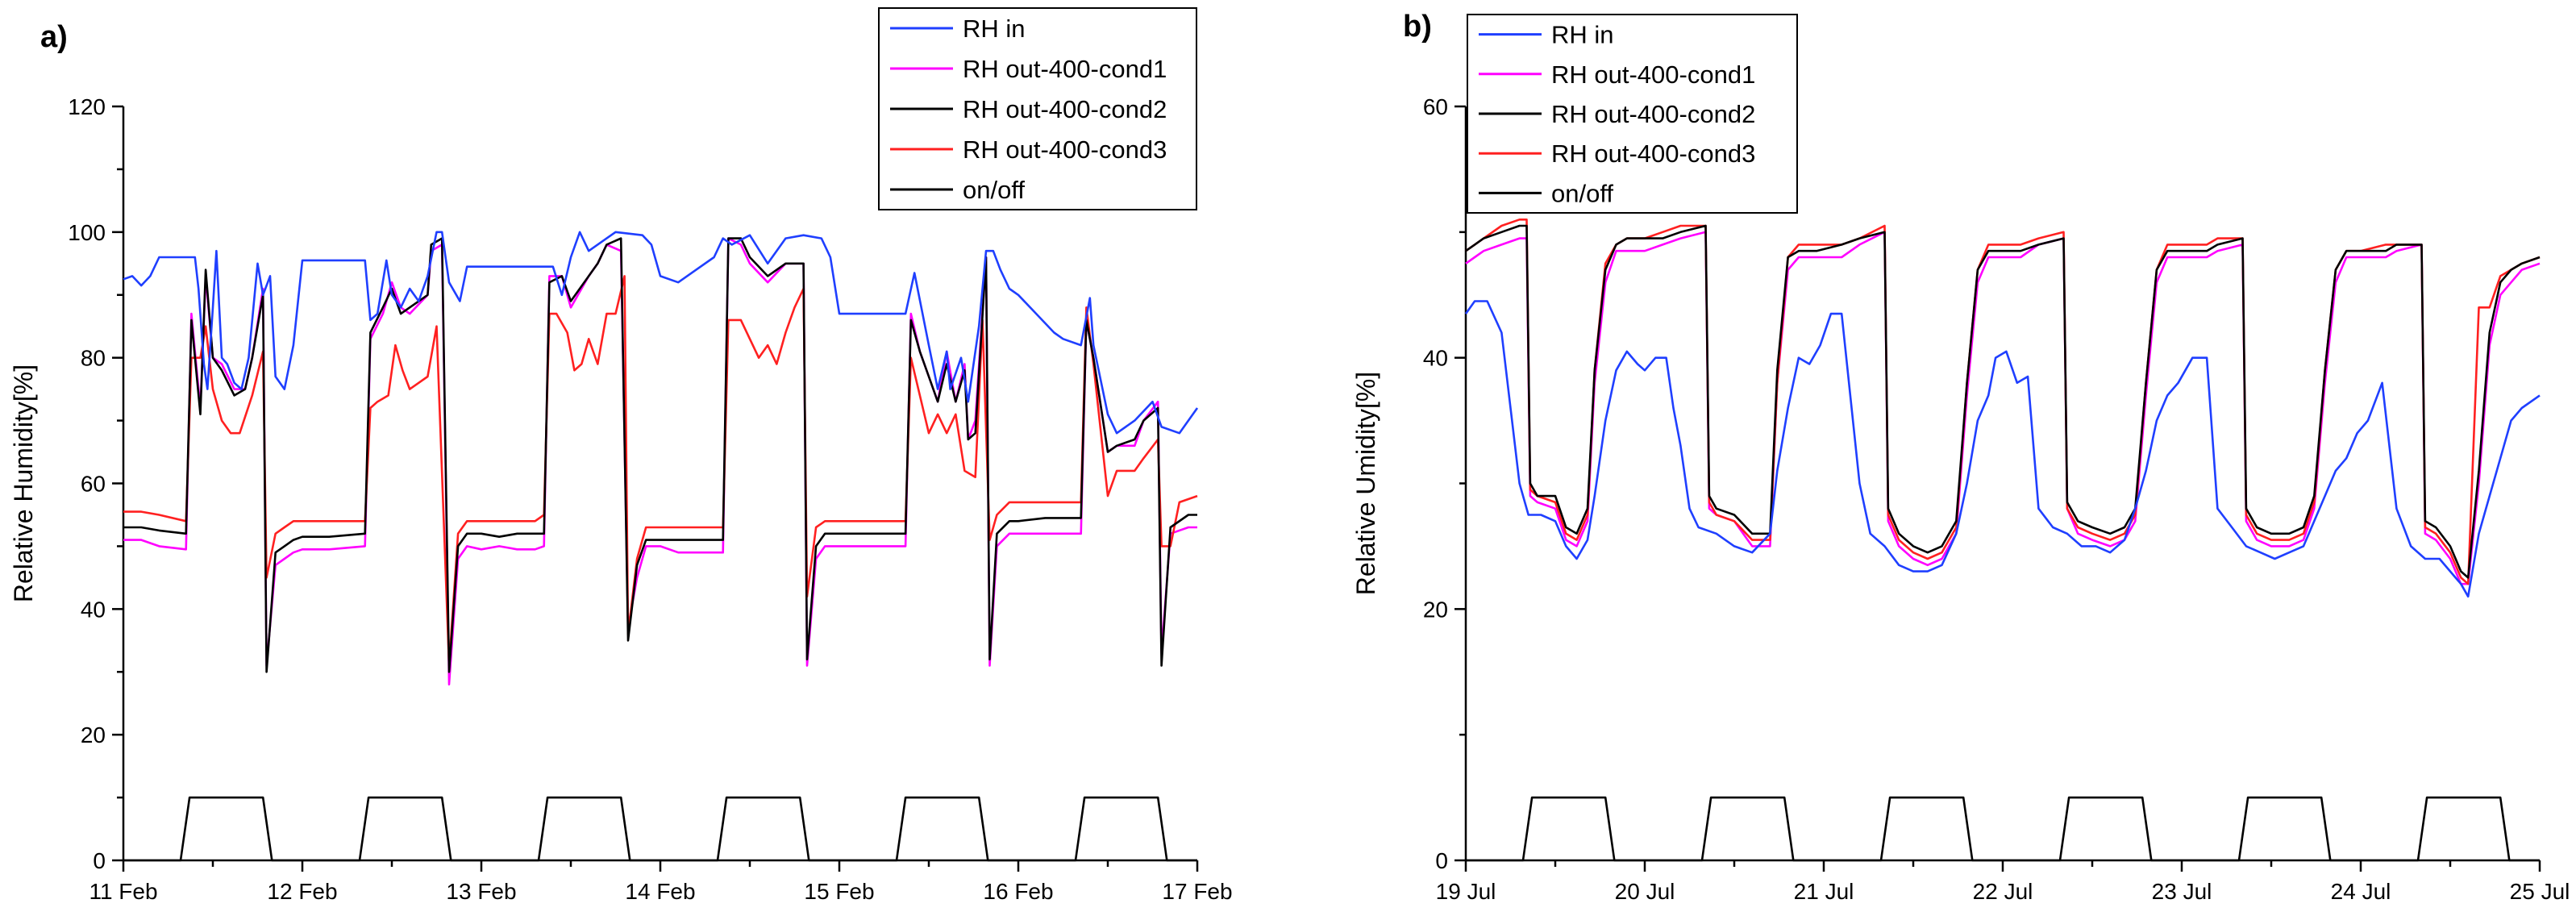 The width and height of the screenshot is (2576, 916). What do you see at coordinates (1824, 891) in the screenshot?
I see `x-tick-label: 21 Jul` at bounding box center [1824, 891].